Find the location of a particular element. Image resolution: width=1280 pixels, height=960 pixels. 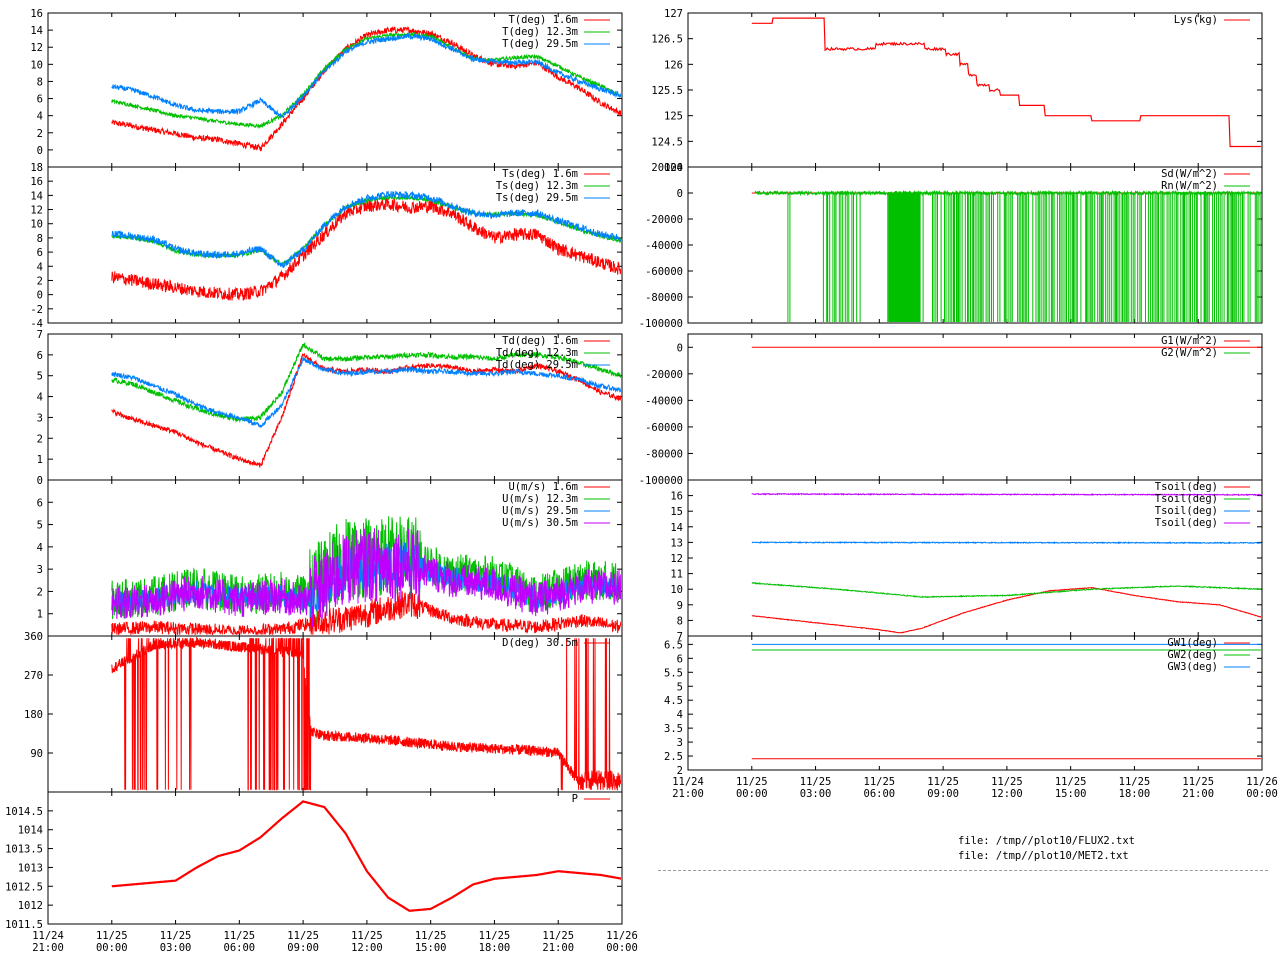

y-tick-label: 15 is located at coordinates (676, 512).